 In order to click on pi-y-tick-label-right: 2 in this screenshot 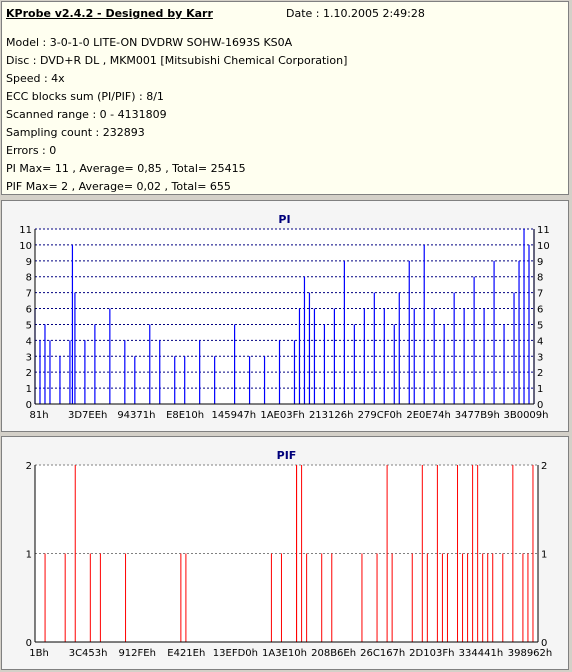, I will do `click(540, 373)`.